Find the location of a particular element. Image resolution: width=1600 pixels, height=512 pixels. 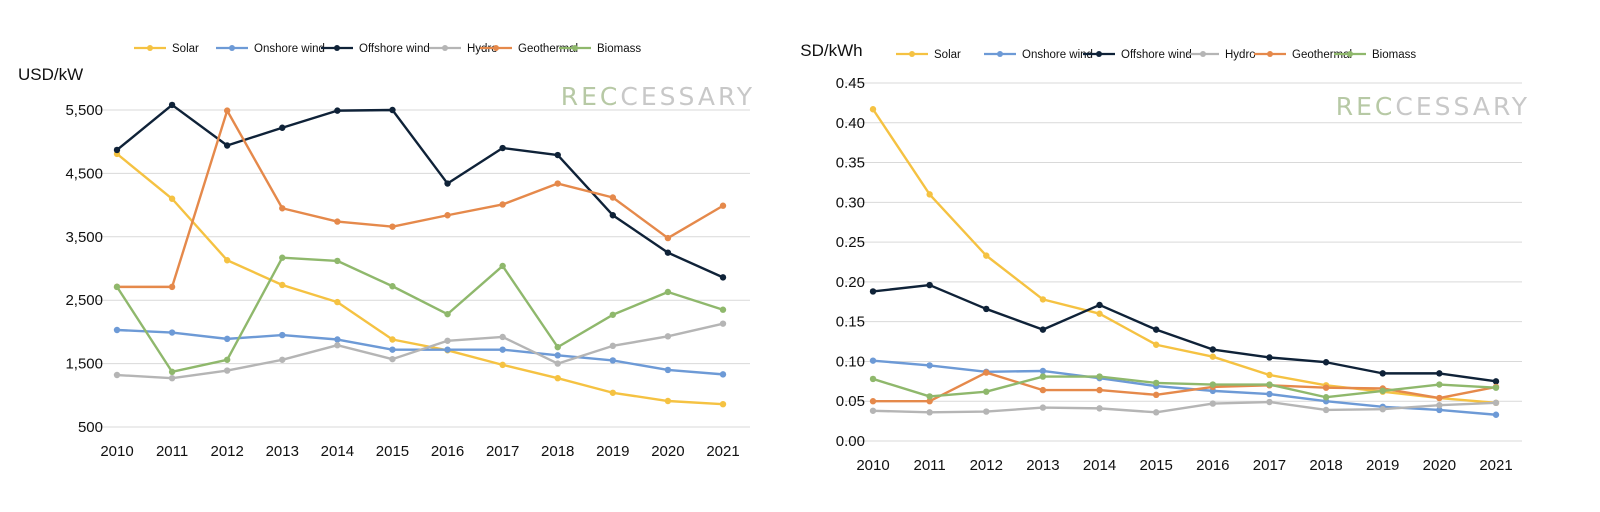

y-tick-label: 1,500 is located at coordinates (84, 364).